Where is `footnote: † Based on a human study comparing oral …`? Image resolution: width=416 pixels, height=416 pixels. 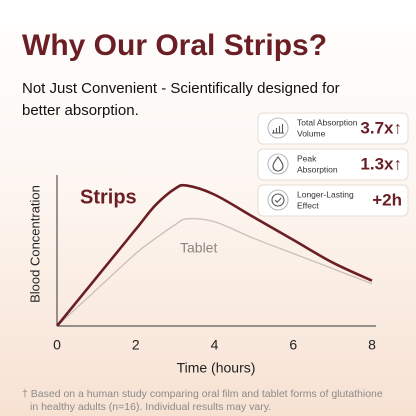 footnote: † Based on a human study comparing oral … is located at coordinates (202, 394).